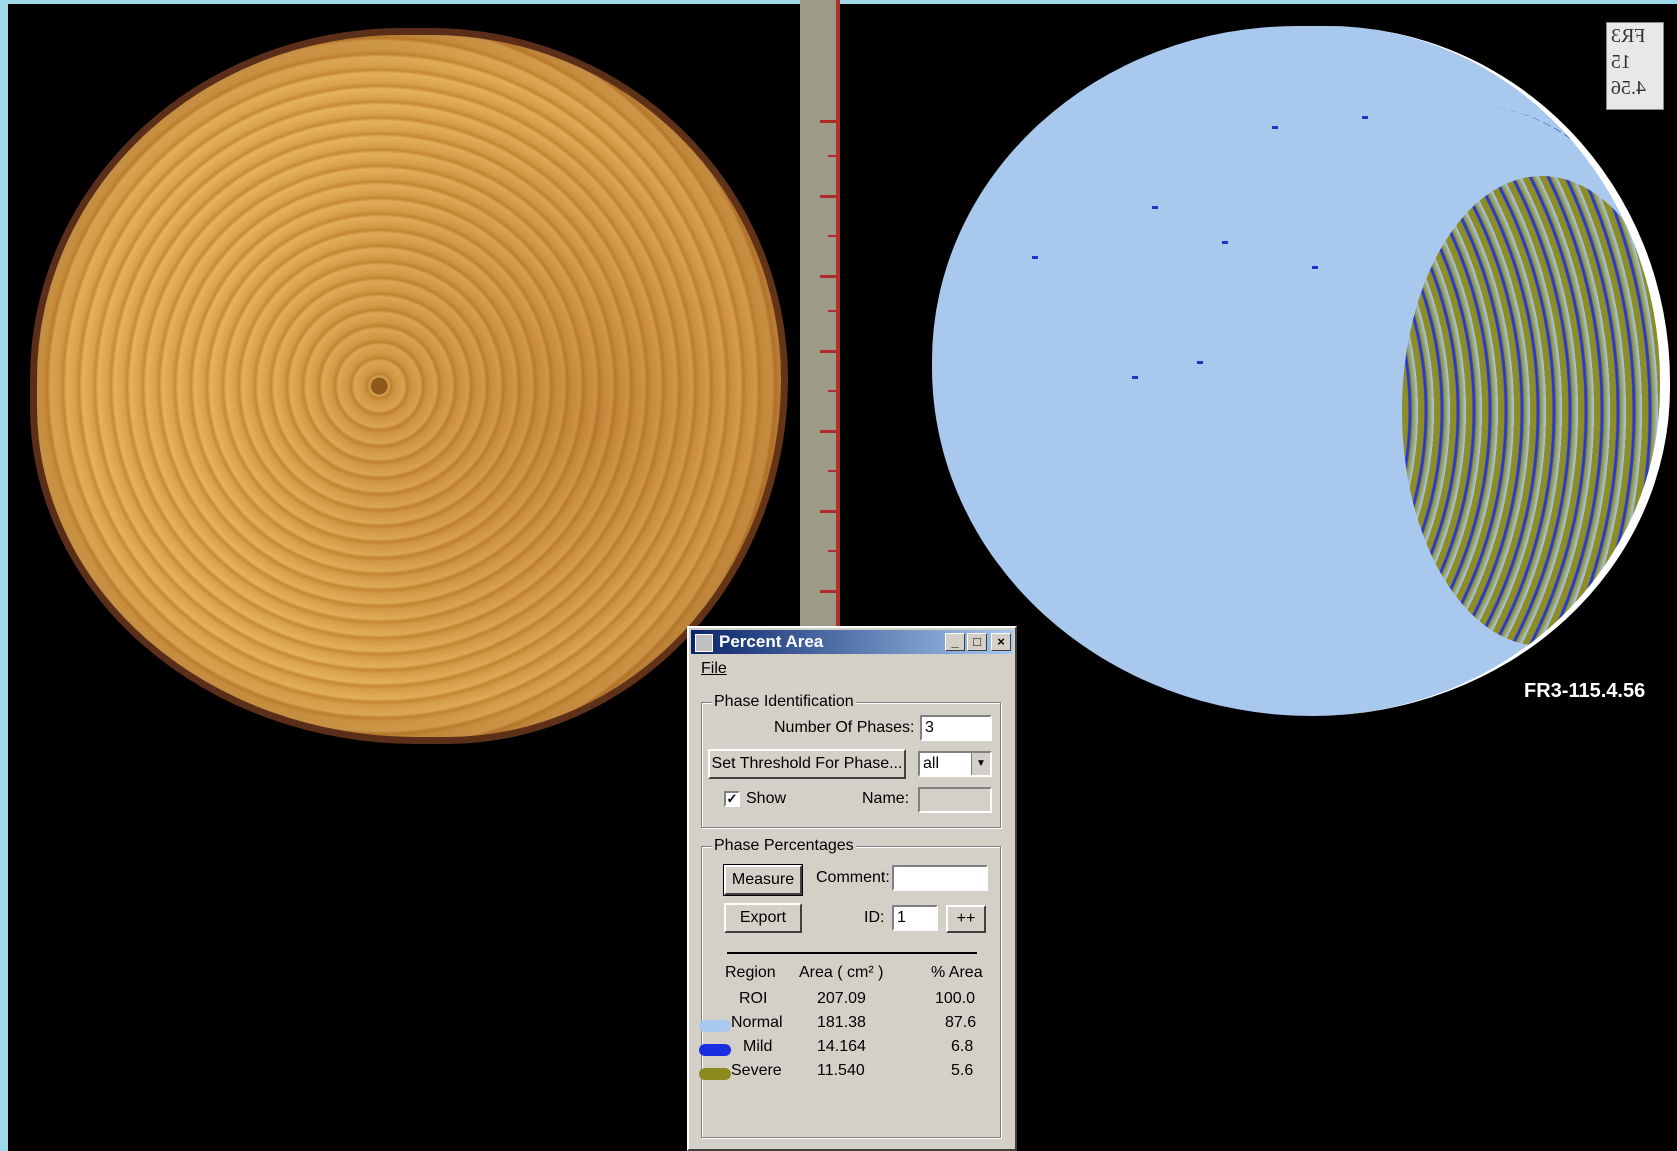 The width and height of the screenshot is (1677, 1151). What do you see at coordinates (841, 1046) in the screenshot?
I see `row-area: 14.164` at bounding box center [841, 1046].